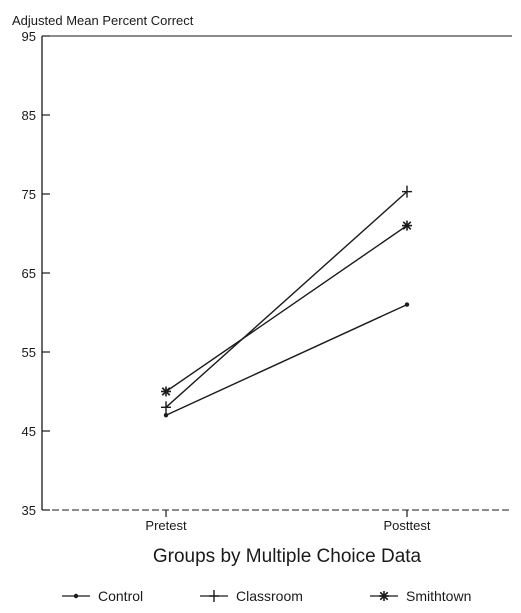 The height and width of the screenshot is (613, 521). I want to click on series-line-smithtown, so click(286, 309).